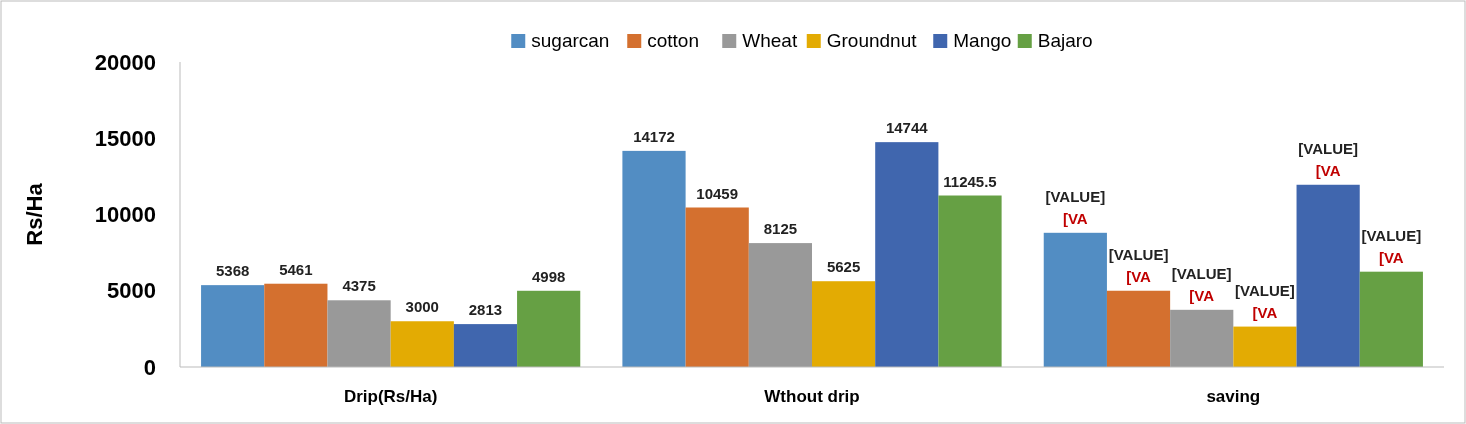 The width and height of the screenshot is (1466, 424). What do you see at coordinates (654, 136) in the screenshot?
I see `data-label: 14172` at bounding box center [654, 136].